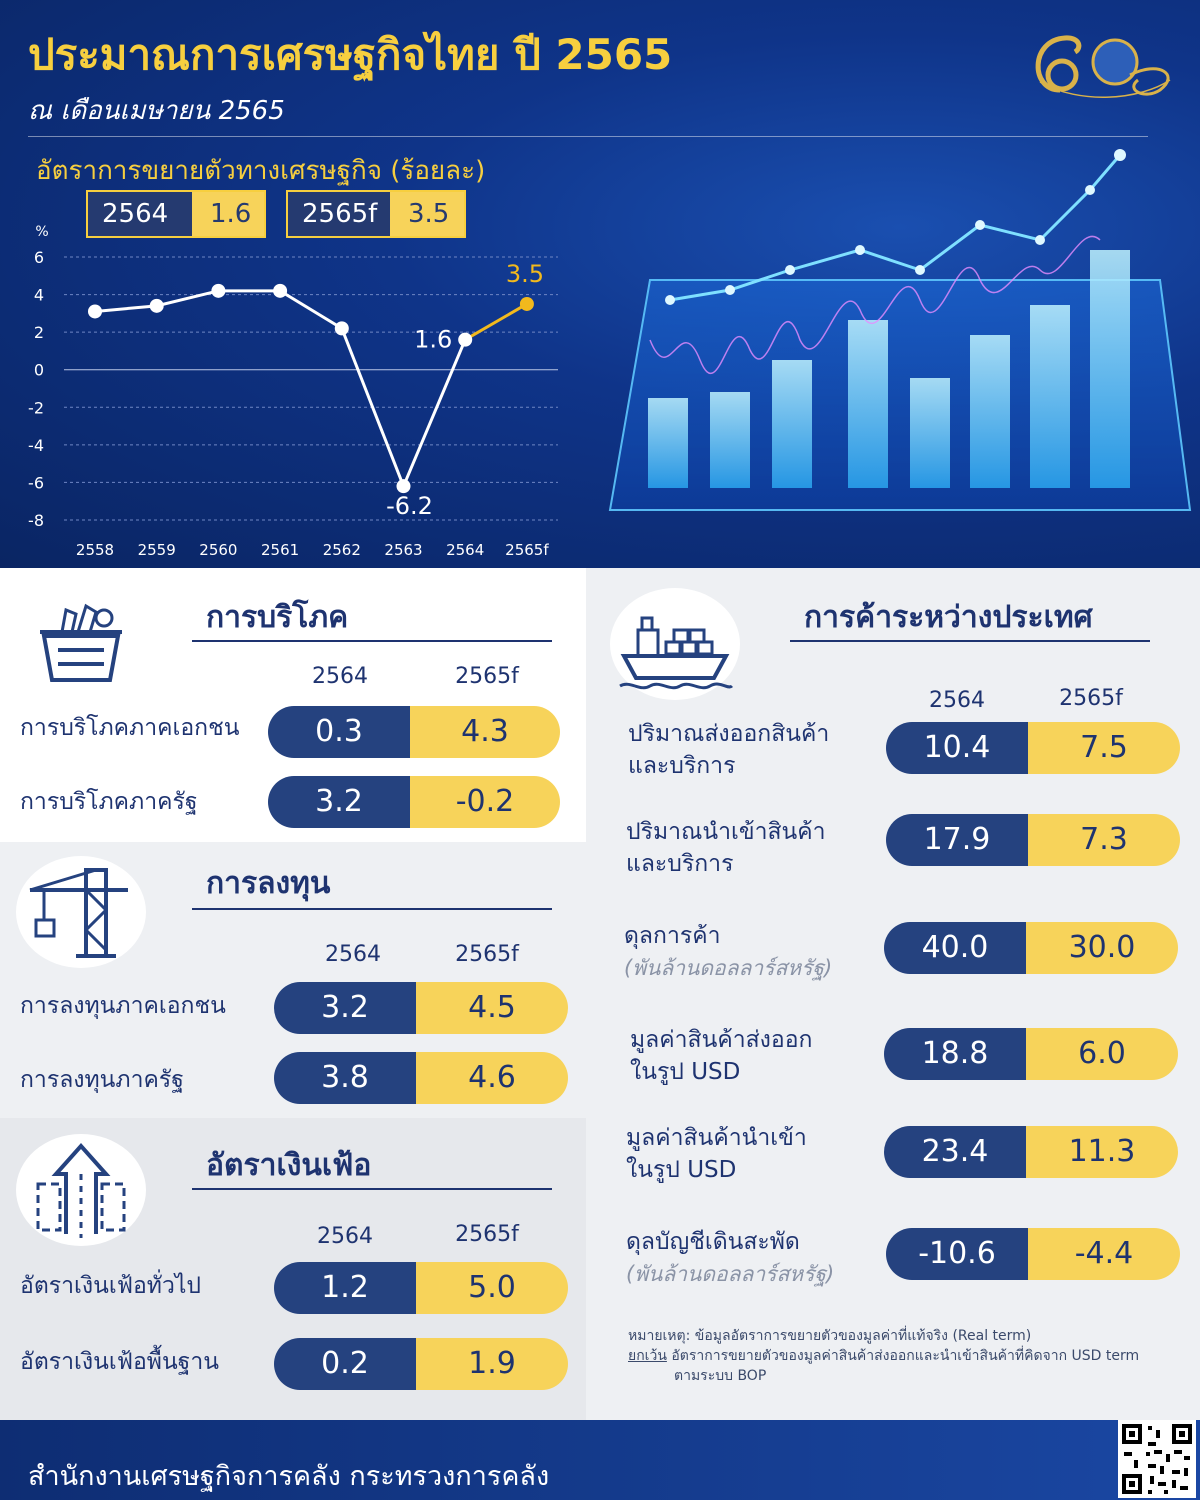  I want to click on y-axis-label: %, so click(41, 232).